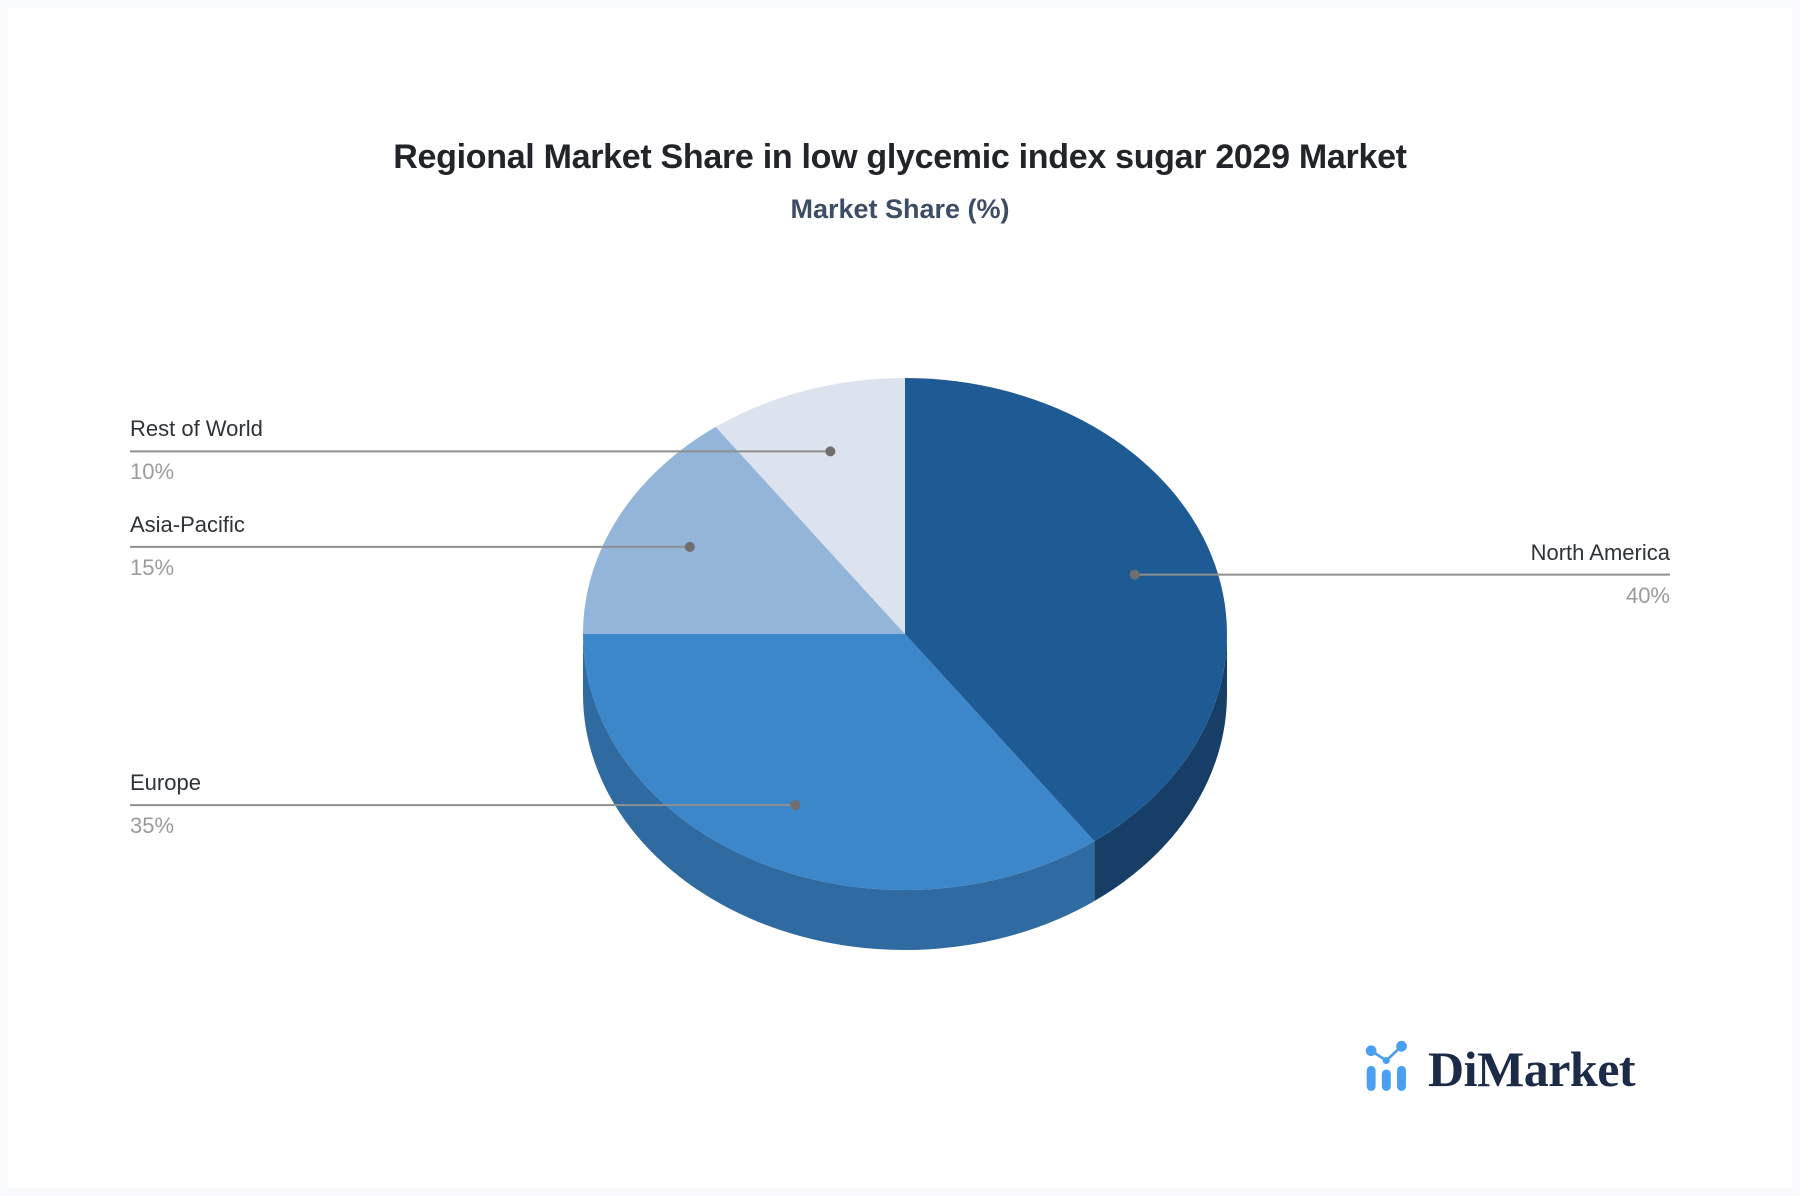 Image resolution: width=1800 pixels, height=1196 pixels. Describe the element at coordinates (340, 804) in the screenshot. I see `label-block-europe: Europe 35%` at that location.